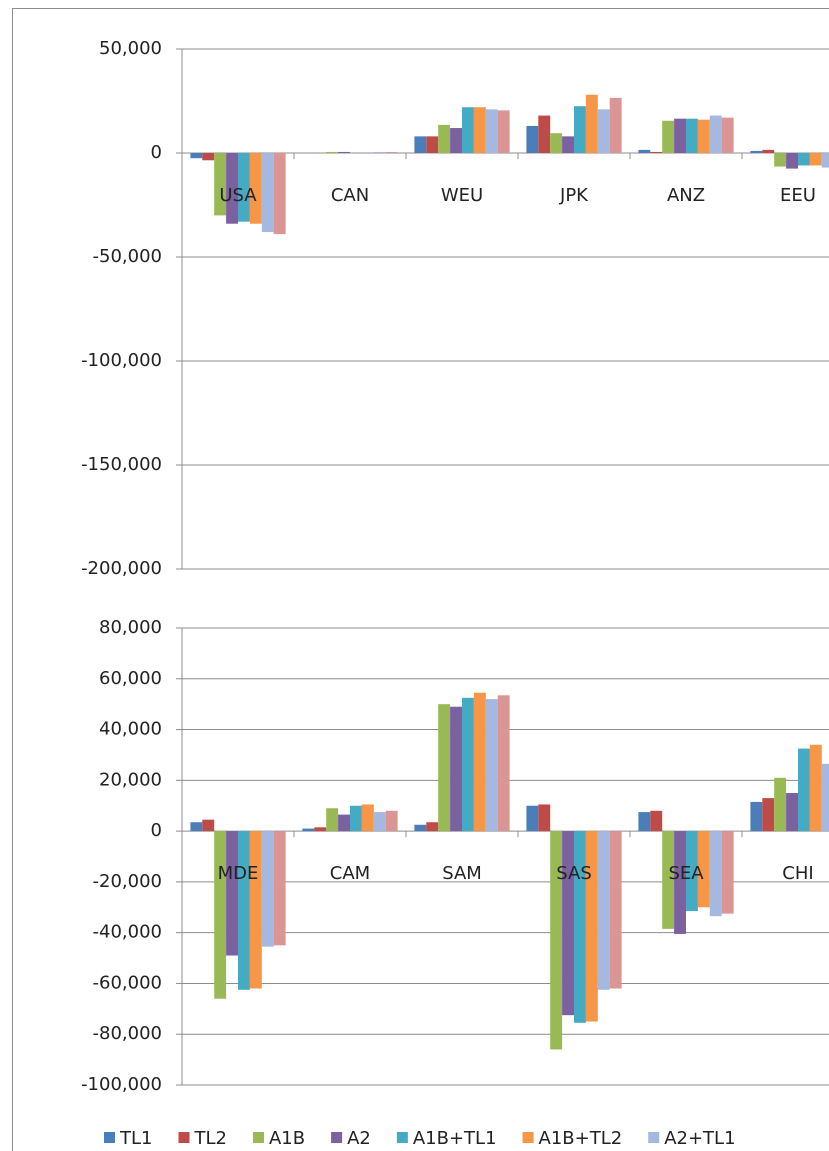  Describe the element at coordinates (127, 932) in the screenshot. I see `y-tick-label: -40,000` at that location.